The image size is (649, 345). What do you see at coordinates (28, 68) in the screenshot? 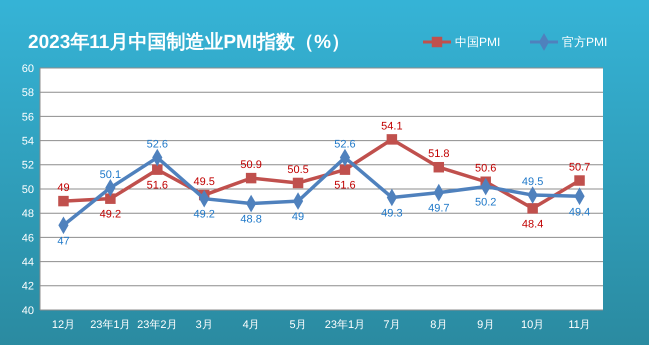
I see `y-tick-label: 60` at bounding box center [28, 68].